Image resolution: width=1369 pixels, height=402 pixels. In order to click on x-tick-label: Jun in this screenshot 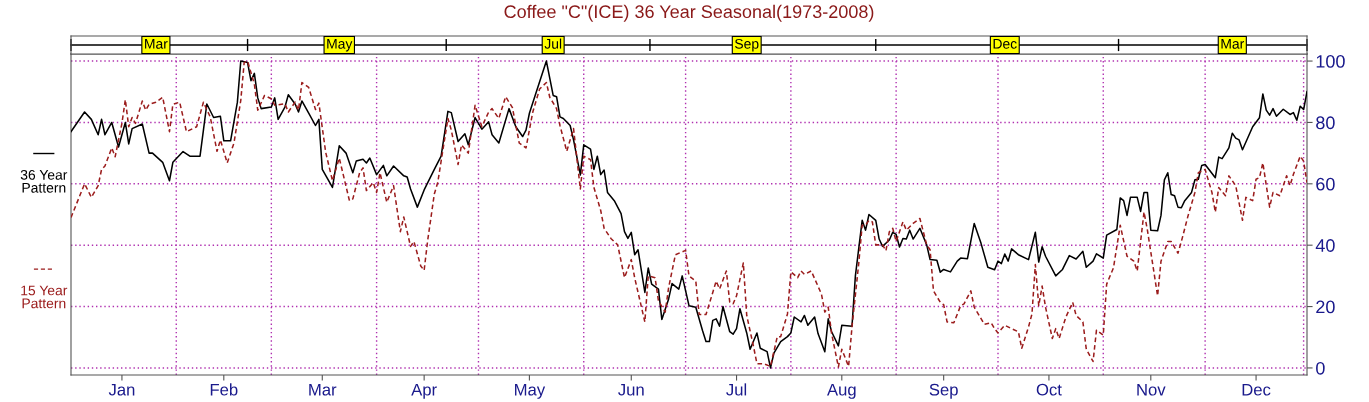, I will do `click(631, 389)`.